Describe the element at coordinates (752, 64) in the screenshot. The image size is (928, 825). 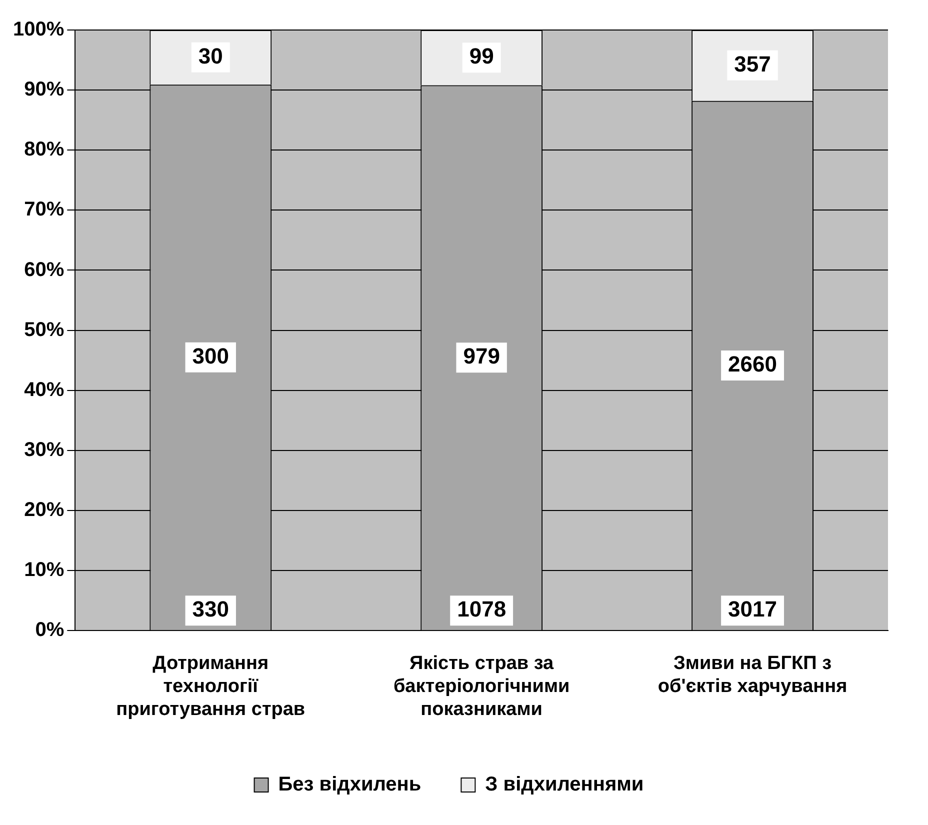
I see `annotation: 357` at that location.